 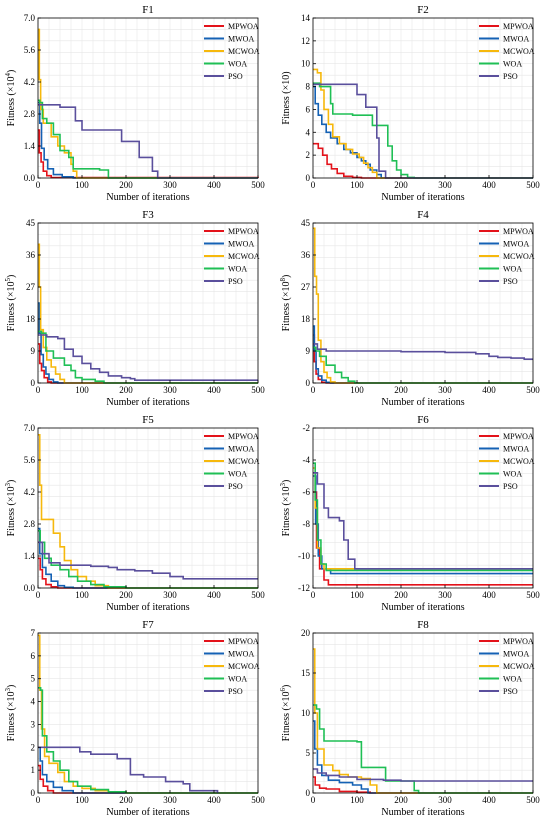 What do you see at coordinates (305, 41) in the screenshot?
I see `y-tick-label: 12` at bounding box center [305, 41].